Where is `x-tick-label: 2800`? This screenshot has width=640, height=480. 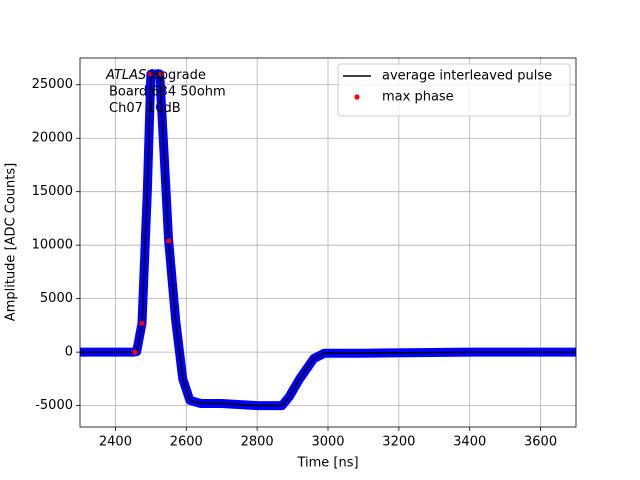 x-tick-label: 2800 is located at coordinates (257, 442).